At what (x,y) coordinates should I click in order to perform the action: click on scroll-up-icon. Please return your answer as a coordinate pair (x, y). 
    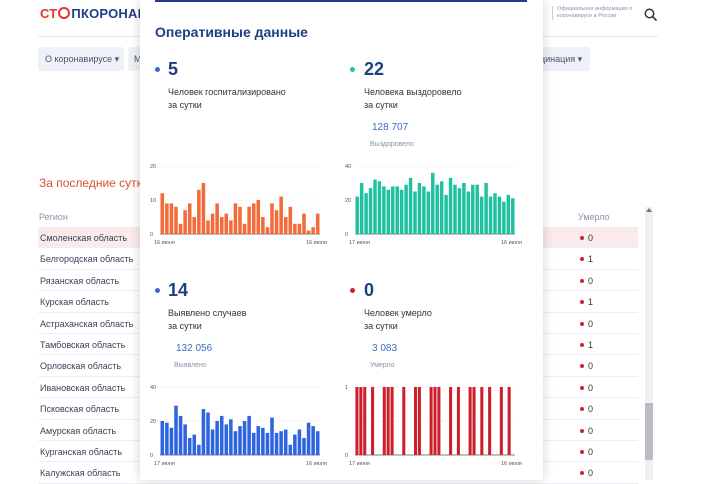
    Looking at the image, I should click on (649, 210).